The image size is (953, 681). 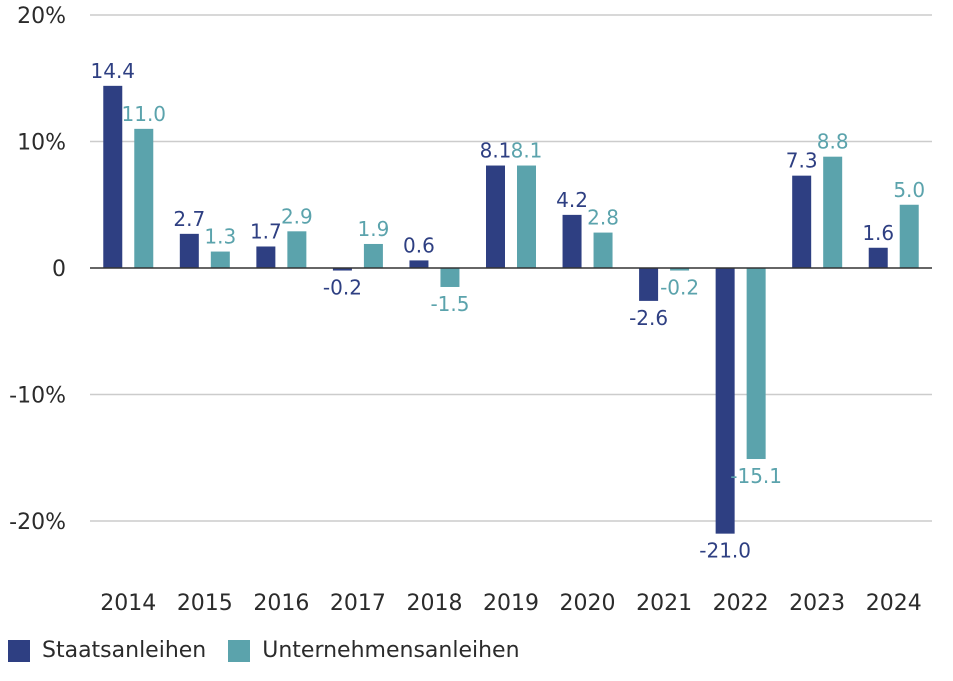 I want to click on data-label-unternehmensanleihen-2022: -15.1, so click(x=756, y=476).